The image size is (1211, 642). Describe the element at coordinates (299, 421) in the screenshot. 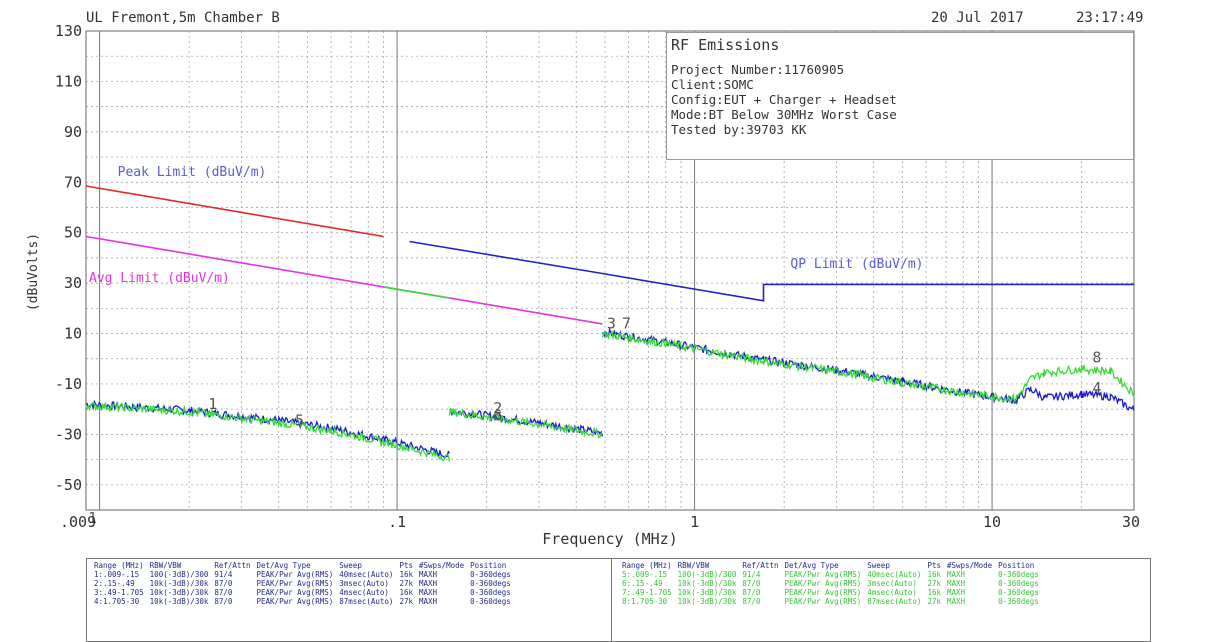

I see `marker-5: 5` at that location.